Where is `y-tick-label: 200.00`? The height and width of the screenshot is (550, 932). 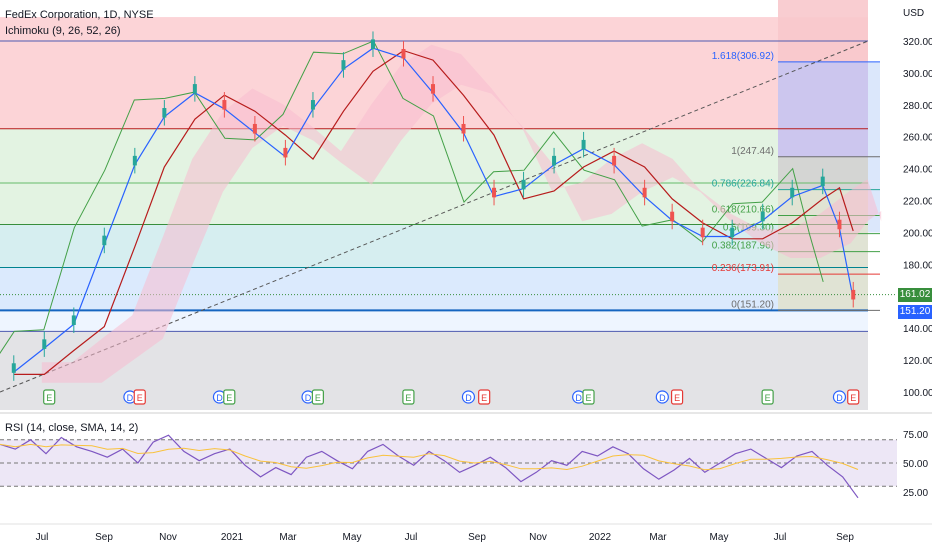
y-tick-label: 200.00 is located at coordinates (917, 233).